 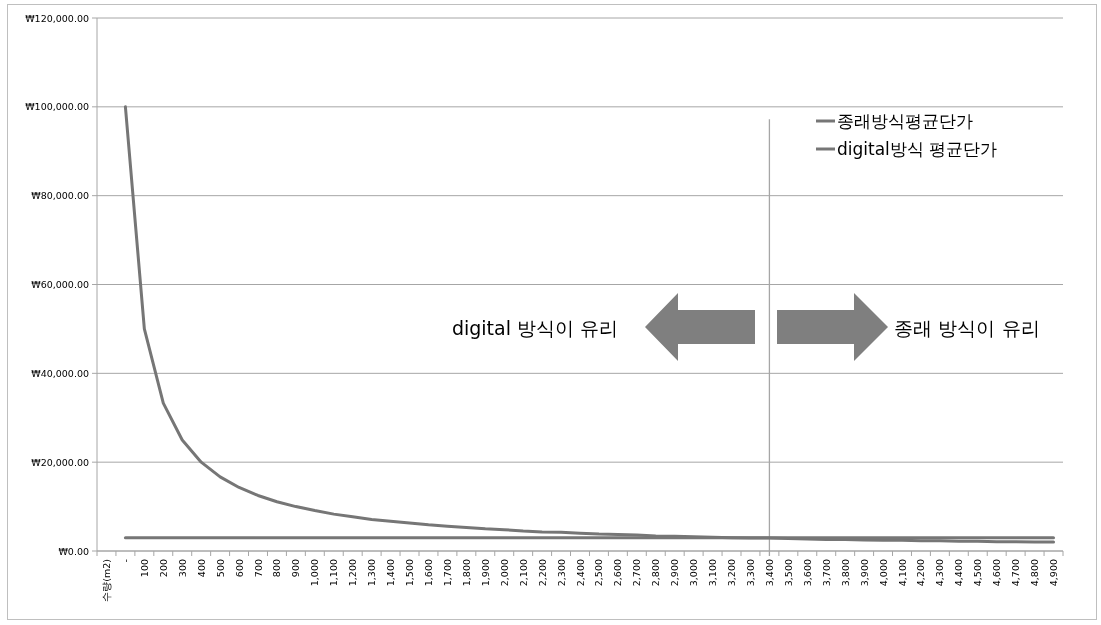 I want to click on x-tick-label: 1,500, so click(x=410, y=573).